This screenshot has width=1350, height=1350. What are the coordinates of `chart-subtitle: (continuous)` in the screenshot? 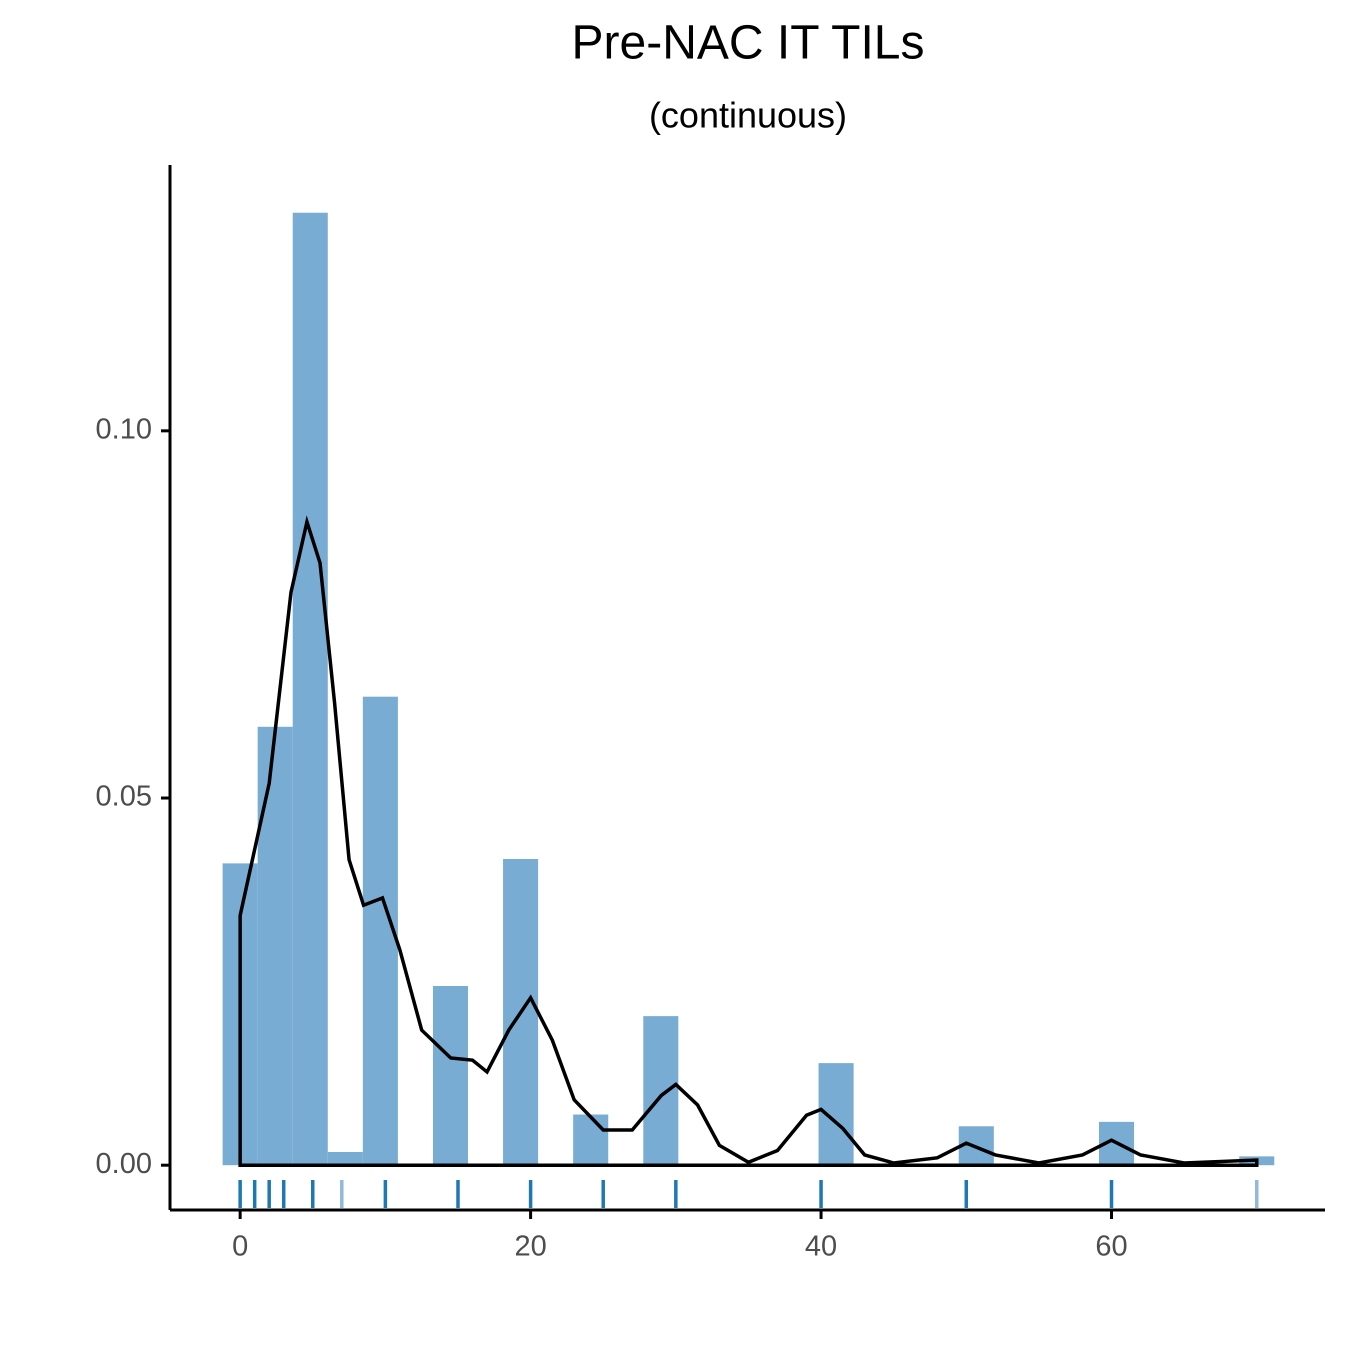 It's located at (748, 115).